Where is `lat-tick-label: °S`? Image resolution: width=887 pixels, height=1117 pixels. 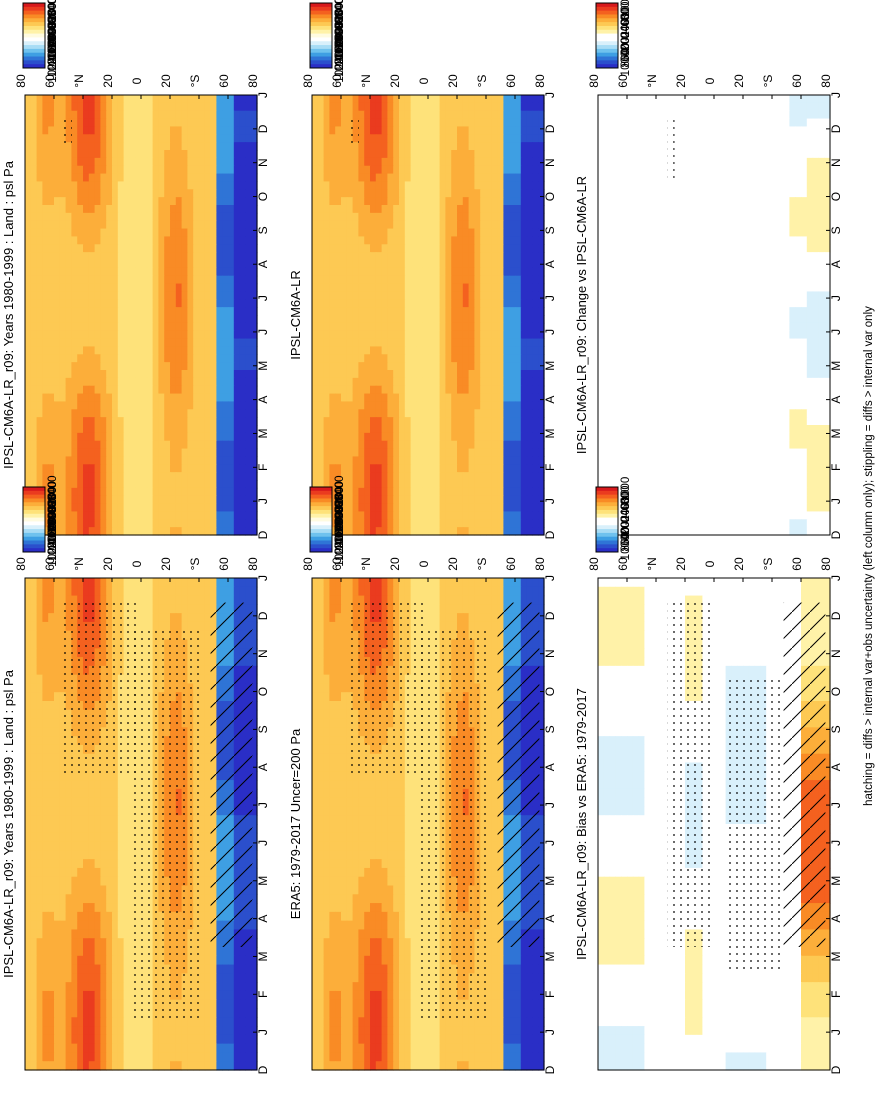
lat-tick-label: °S is located at coordinates (195, 564).